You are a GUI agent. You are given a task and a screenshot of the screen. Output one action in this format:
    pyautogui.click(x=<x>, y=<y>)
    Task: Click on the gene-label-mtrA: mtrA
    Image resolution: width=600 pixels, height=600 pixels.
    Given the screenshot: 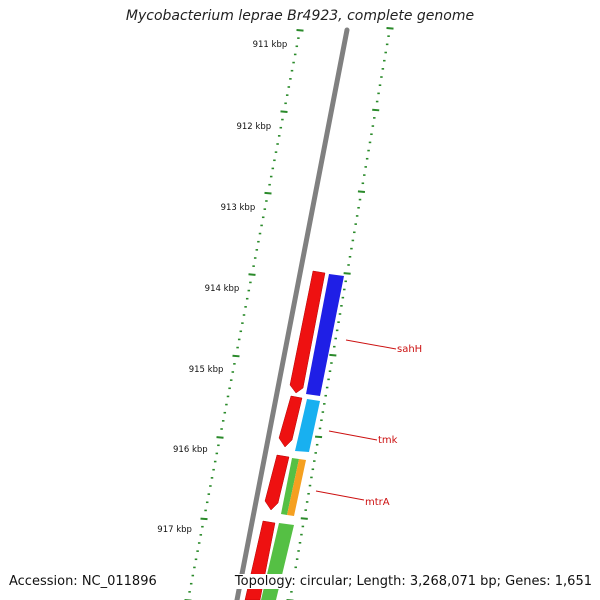 What is the action you would take?
    pyautogui.click(x=377, y=502)
    